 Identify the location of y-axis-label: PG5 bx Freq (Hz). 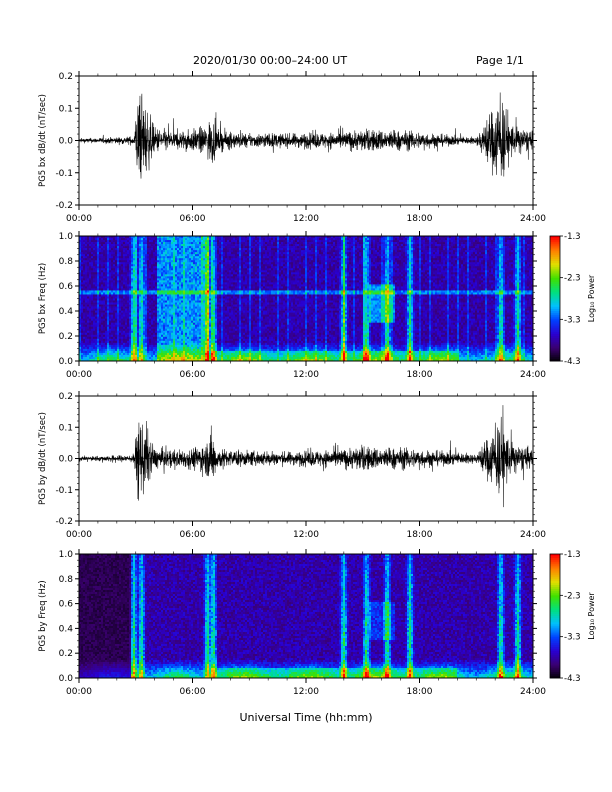
(43, 298).